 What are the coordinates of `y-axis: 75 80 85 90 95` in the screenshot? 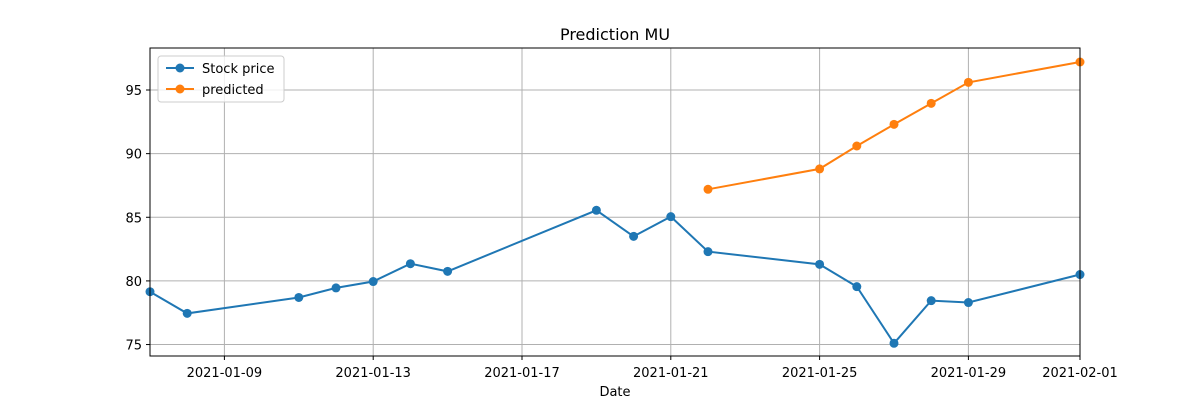 It's located at (137, 219).